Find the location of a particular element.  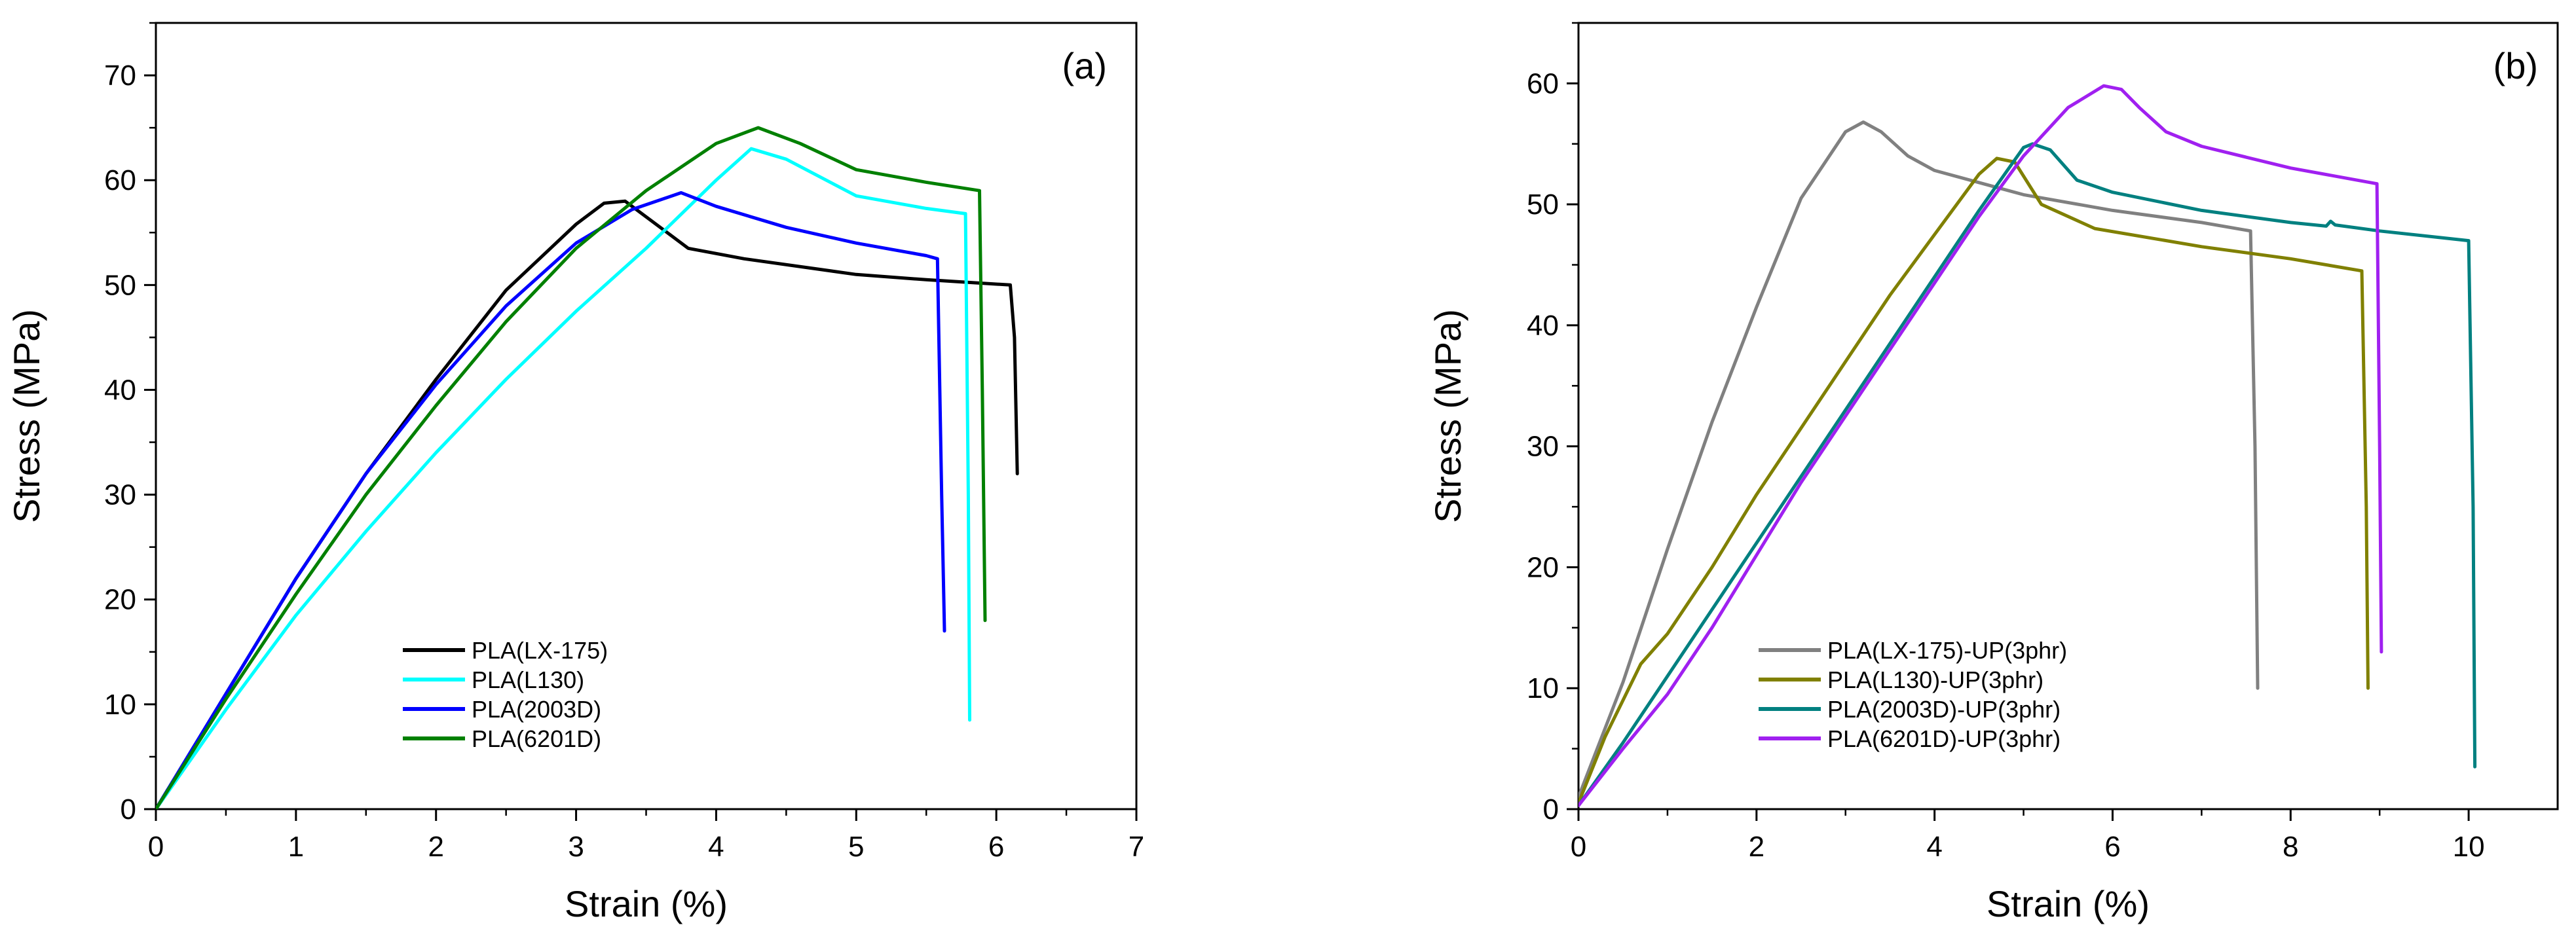

x-tick-label: 7 is located at coordinates (1136, 847).